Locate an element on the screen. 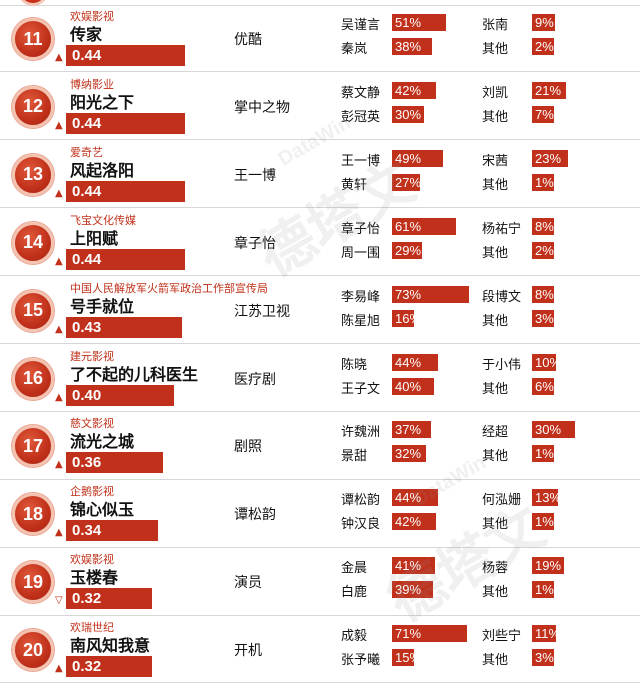  rank-badge: 11 is located at coordinates (33, 39).